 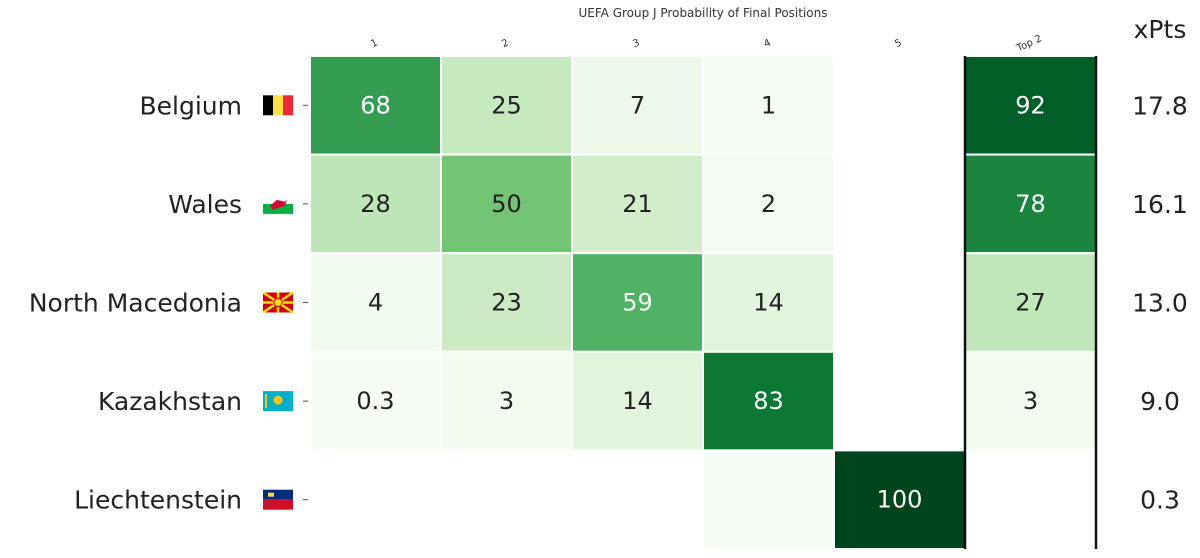 What do you see at coordinates (170, 401) in the screenshot?
I see `row-label: Kazakhstan` at bounding box center [170, 401].